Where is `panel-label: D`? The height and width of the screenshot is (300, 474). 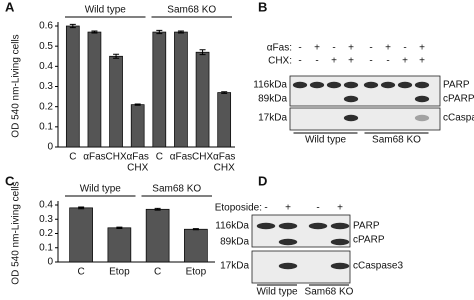 panel-label: D is located at coordinates (262, 180).